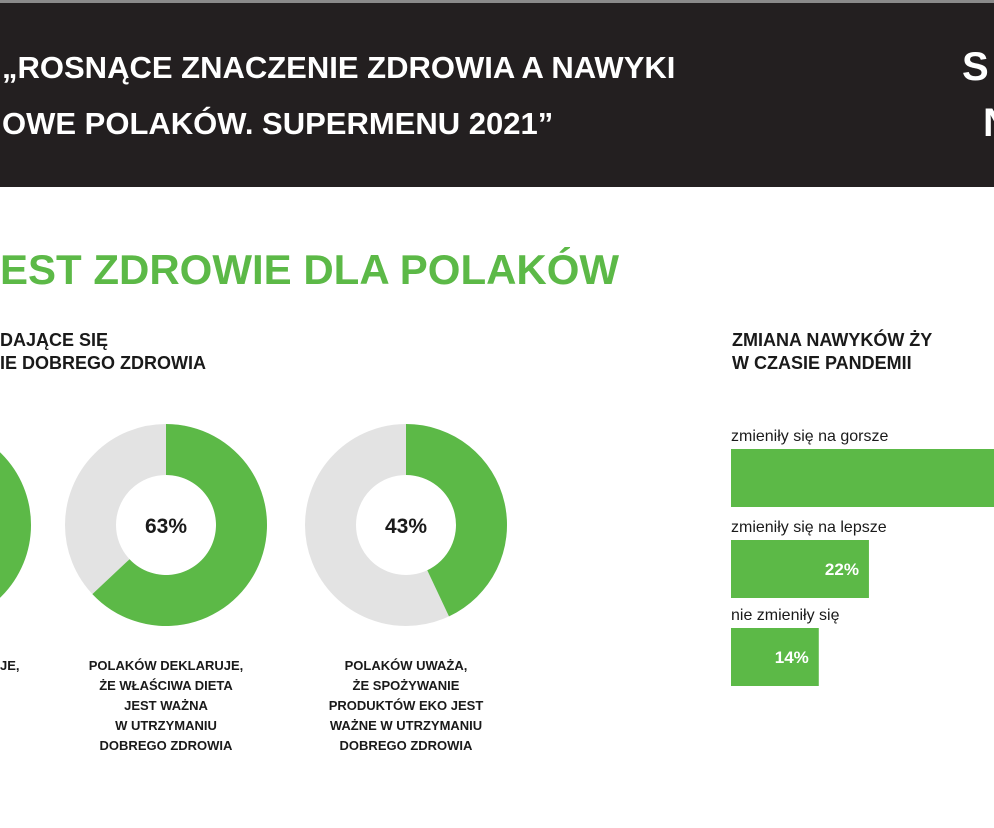  I want to click on bar-value-label: 14%, so click(792, 657).